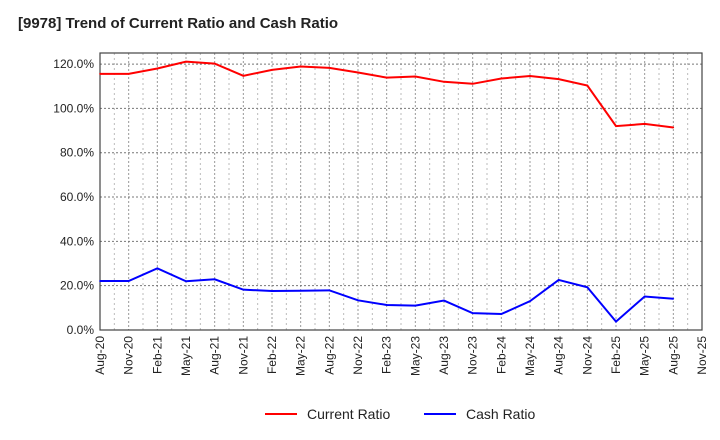 The height and width of the screenshot is (440, 720). Describe the element at coordinates (77, 197) in the screenshot. I see `y-tick-label: 60.0%` at that location.